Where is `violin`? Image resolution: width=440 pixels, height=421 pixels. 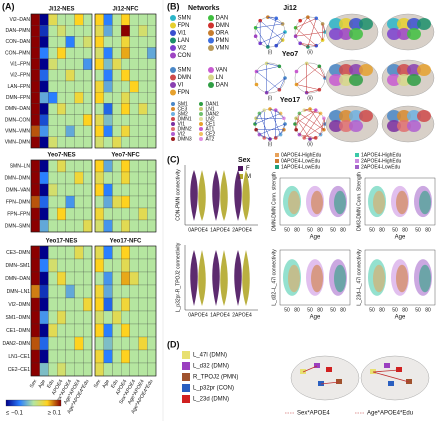
violin is located at coordinates (224, 278).